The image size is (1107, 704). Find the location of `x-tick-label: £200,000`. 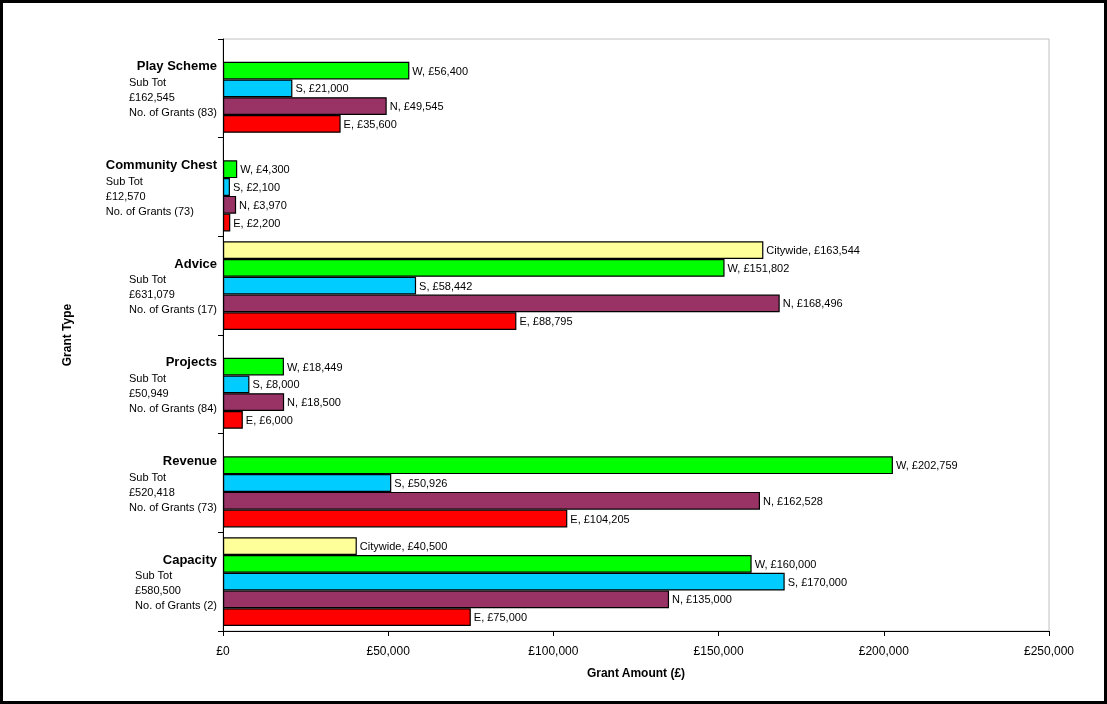

x-tick-label: £200,000 is located at coordinates (884, 651).